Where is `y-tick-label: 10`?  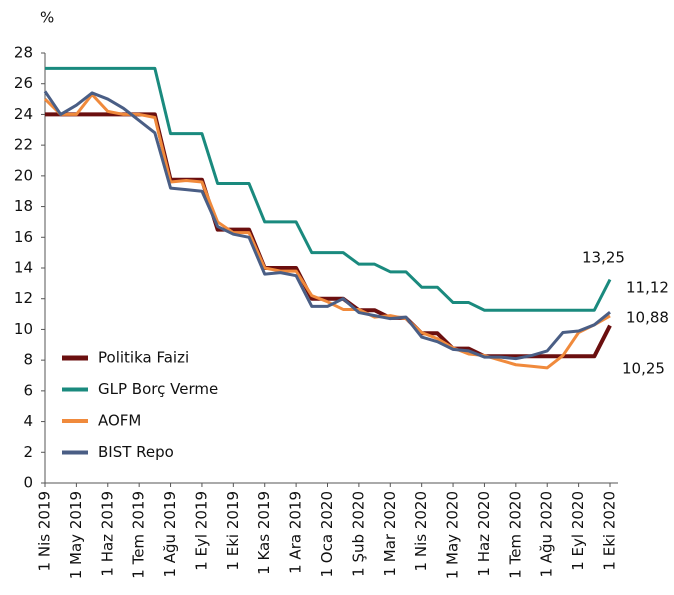
y-tick-label: 10 is located at coordinates (23, 329).